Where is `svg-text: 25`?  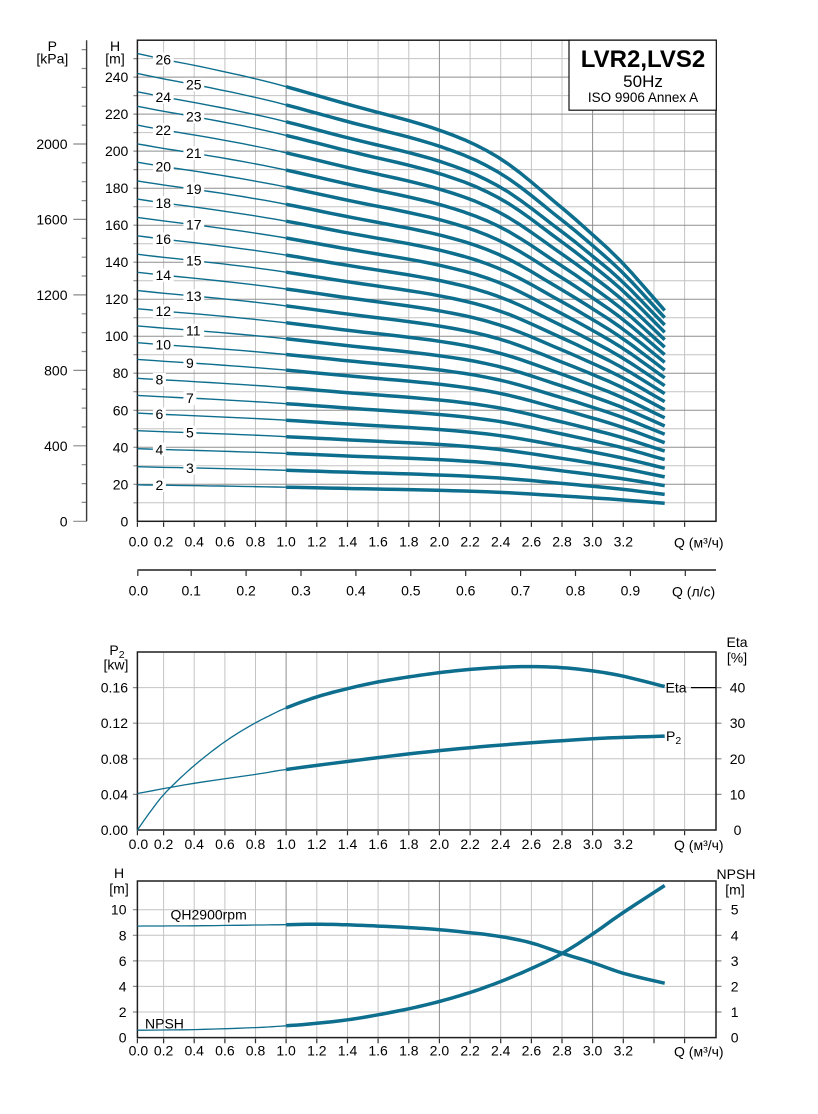 svg-text: 25 is located at coordinates (194, 85).